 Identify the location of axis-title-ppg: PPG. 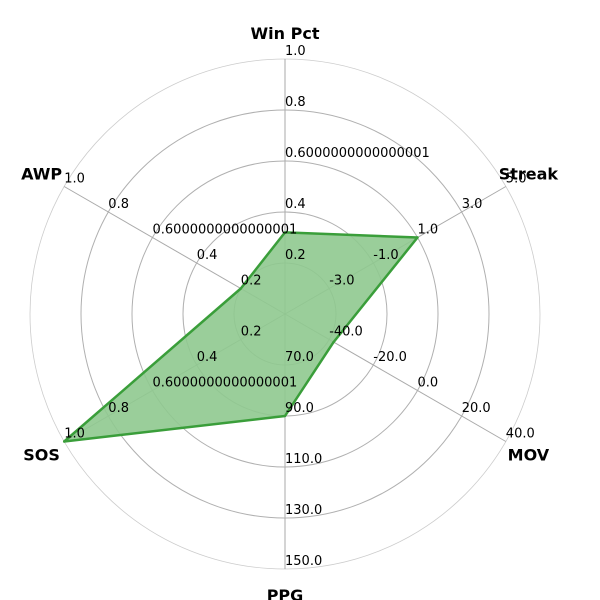
(285, 593).